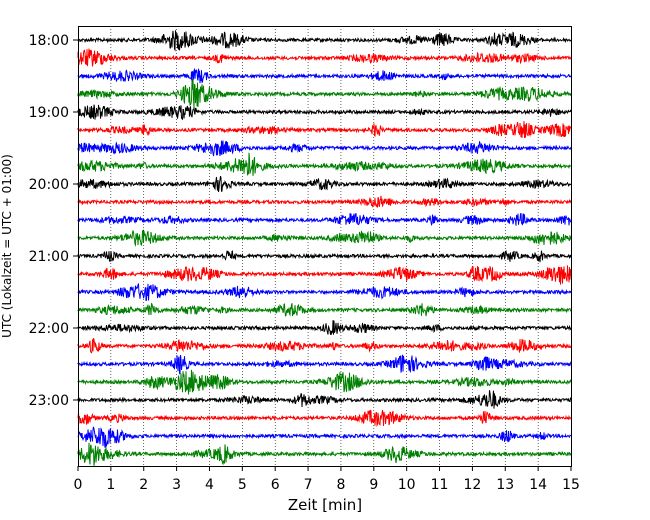 The height and width of the screenshot is (520, 650). What do you see at coordinates (209, 485) in the screenshot?
I see `x-tick-label-4: 4` at bounding box center [209, 485].